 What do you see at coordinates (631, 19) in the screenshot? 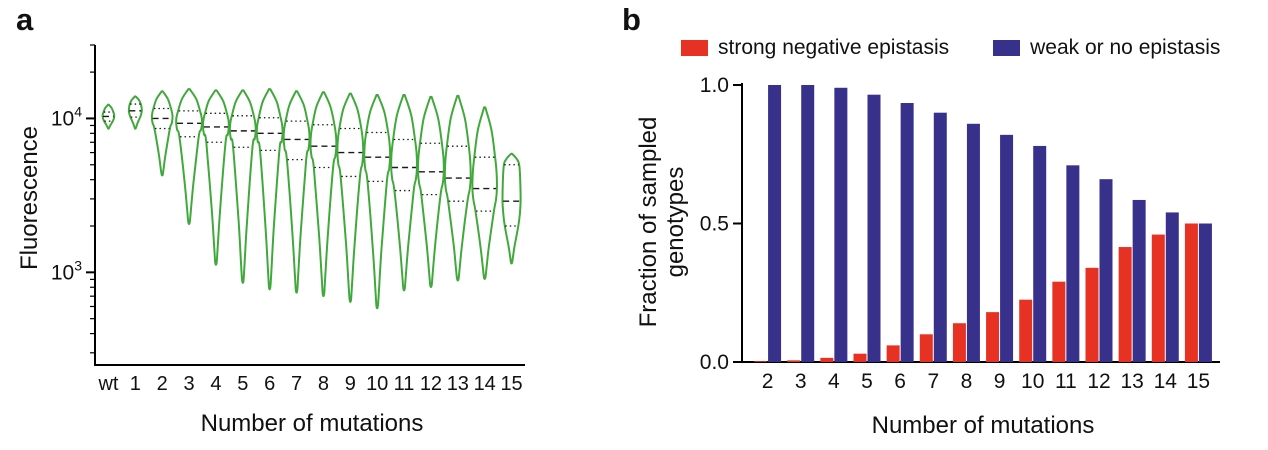
I see `panel-b-letter: b` at bounding box center [631, 19].